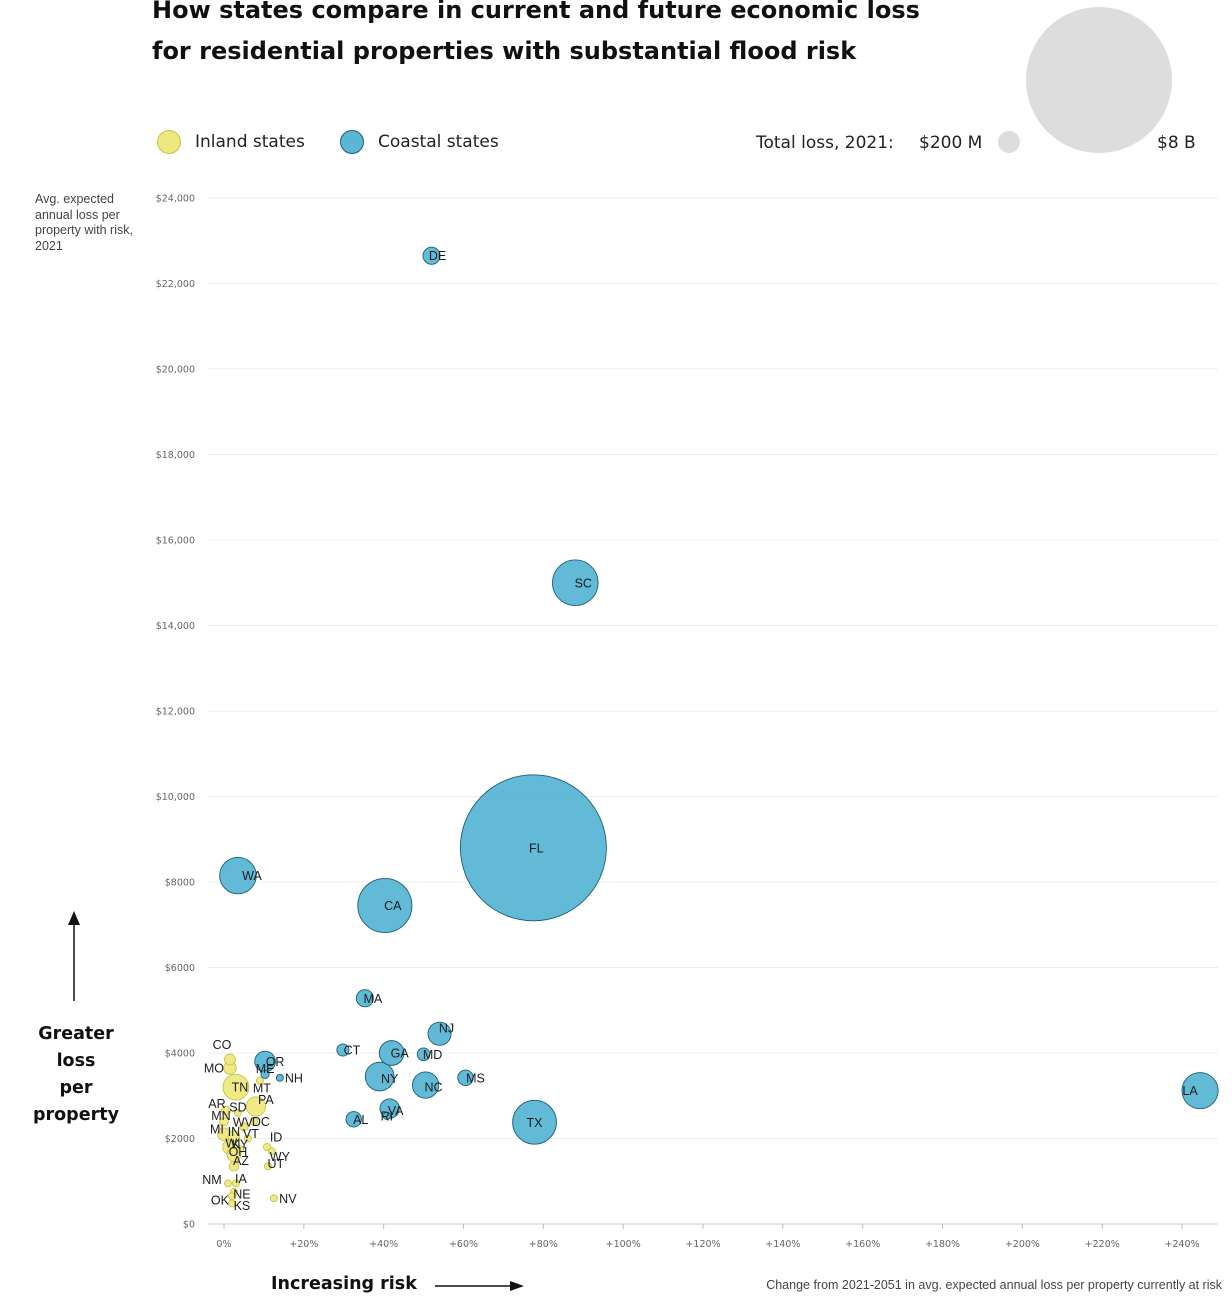 Image resolution: width=1232 pixels, height=1297 pixels. I want to click on x-arrow, so click(479, 1286).